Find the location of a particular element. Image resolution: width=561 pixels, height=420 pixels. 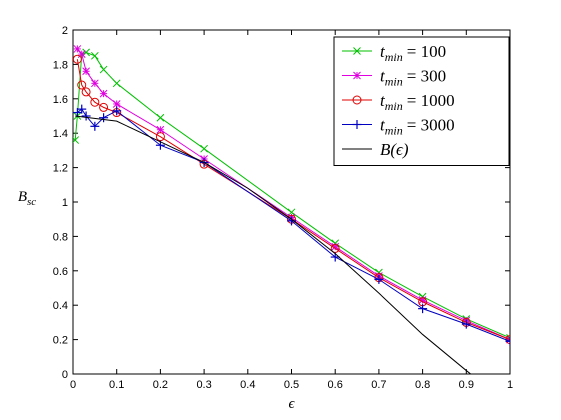

y-tick-label: 1.8 is located at coordinates (60, 65).